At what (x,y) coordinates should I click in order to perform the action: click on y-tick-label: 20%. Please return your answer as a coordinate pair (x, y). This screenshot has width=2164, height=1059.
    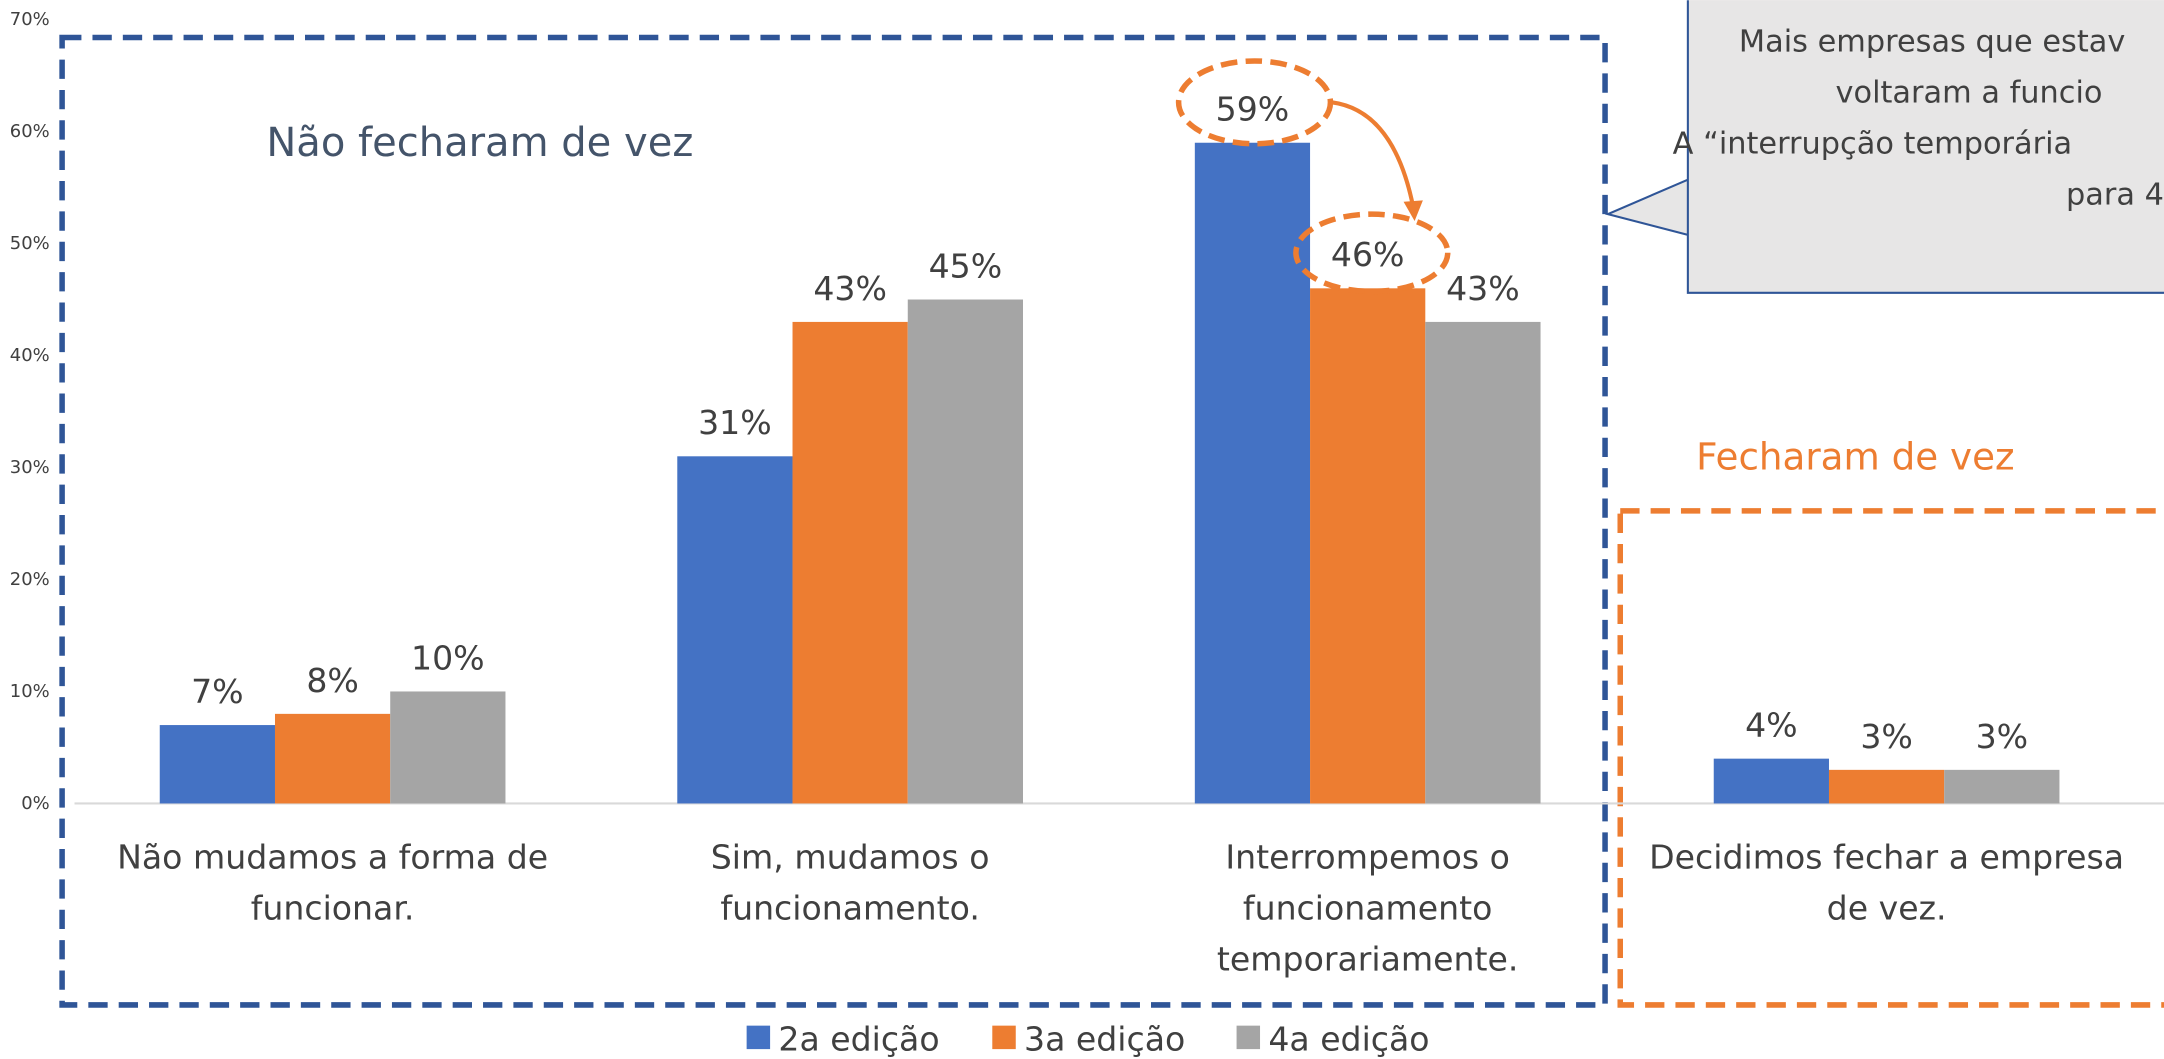
    Looking at the image, I should click on (30, 579).